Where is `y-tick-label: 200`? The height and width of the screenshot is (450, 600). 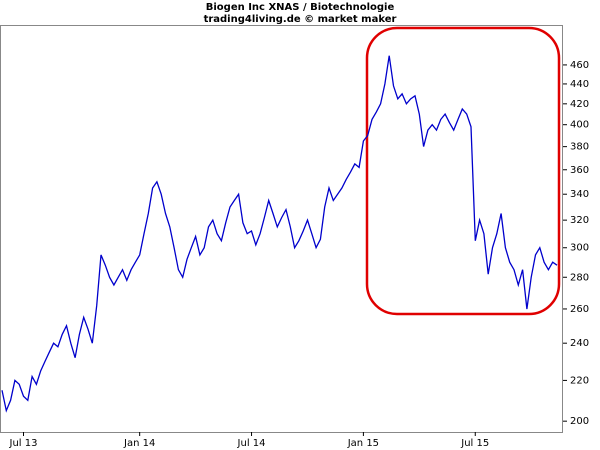
y-tick-label: 200 is located at coordinates (579, 421).